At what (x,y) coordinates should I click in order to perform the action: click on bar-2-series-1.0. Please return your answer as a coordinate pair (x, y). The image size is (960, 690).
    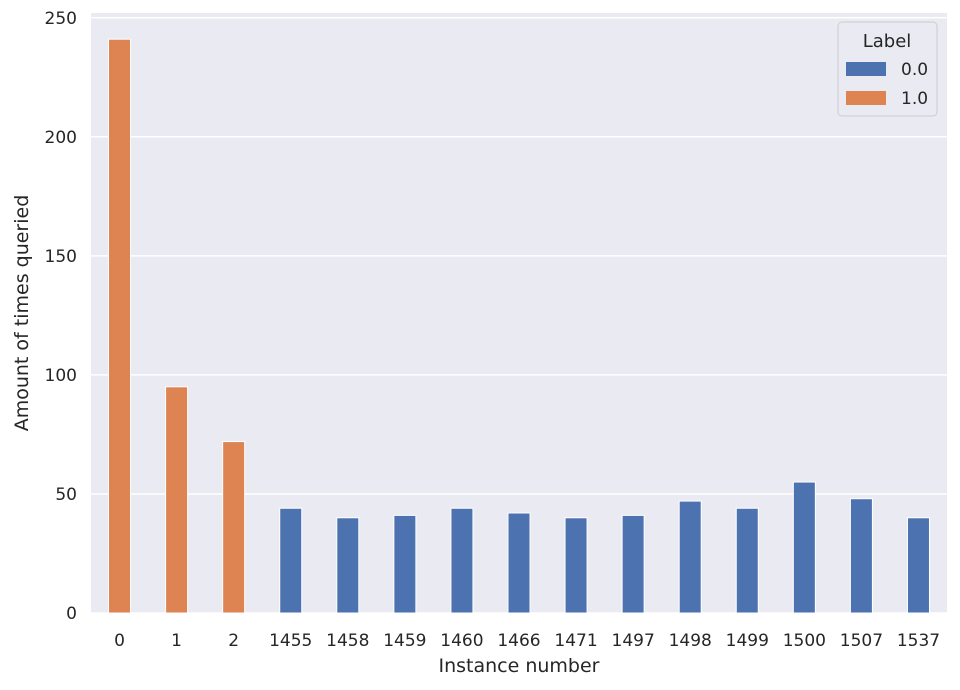
    Looking at the image, I should click on (234, 527).